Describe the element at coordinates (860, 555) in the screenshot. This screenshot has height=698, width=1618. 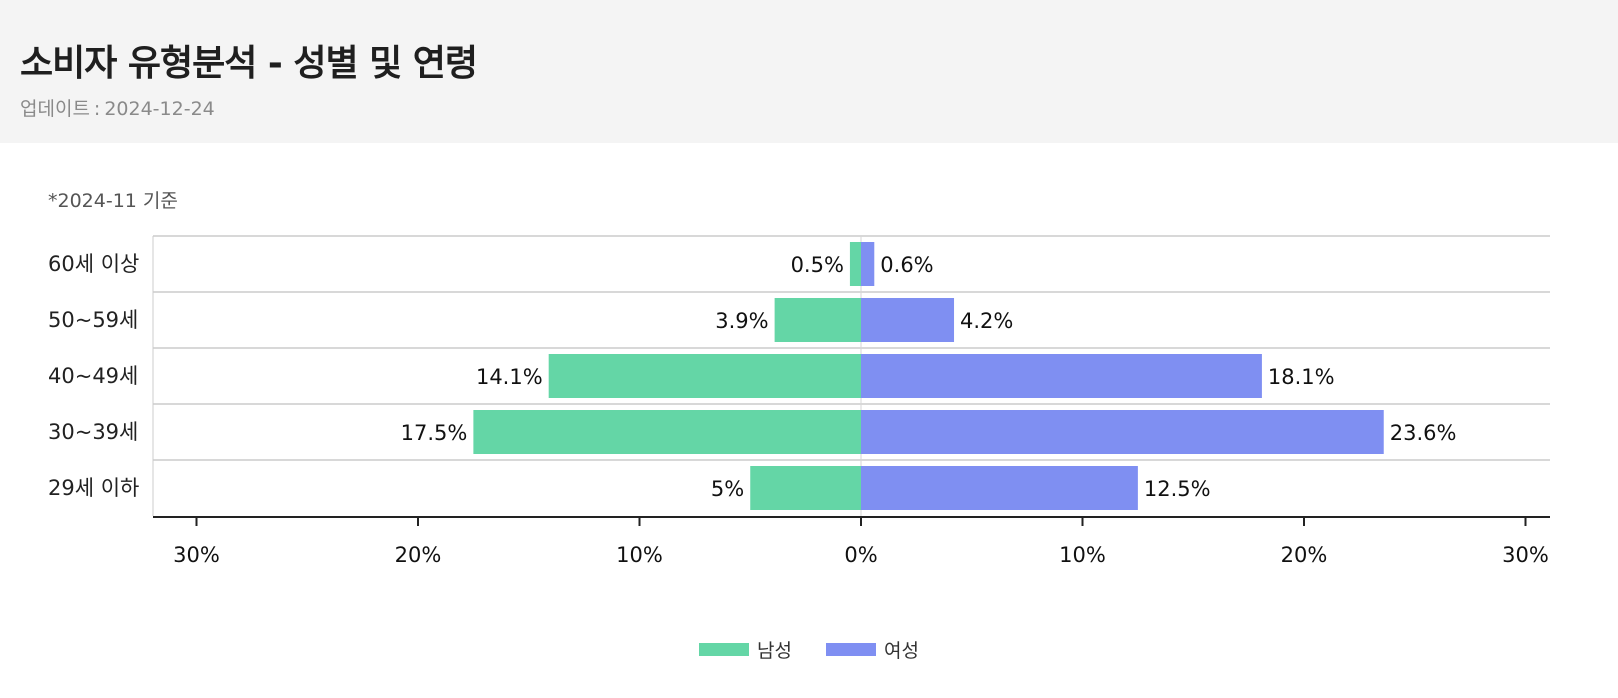
I see `x-tick-label: 0%` at that location.